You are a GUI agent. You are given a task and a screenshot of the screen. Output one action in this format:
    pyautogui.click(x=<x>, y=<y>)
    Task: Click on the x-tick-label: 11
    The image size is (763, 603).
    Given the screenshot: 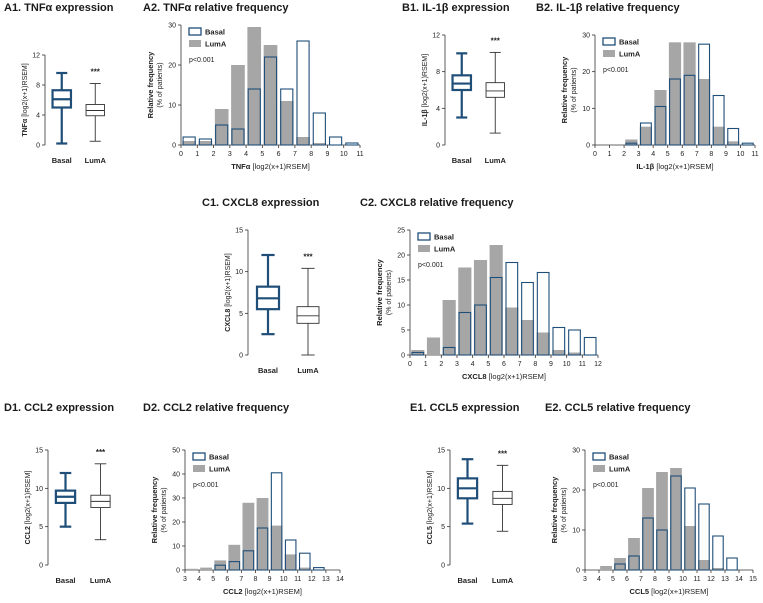 What is the action you would take?
    pyautogui.click(x=754, y=154)
    